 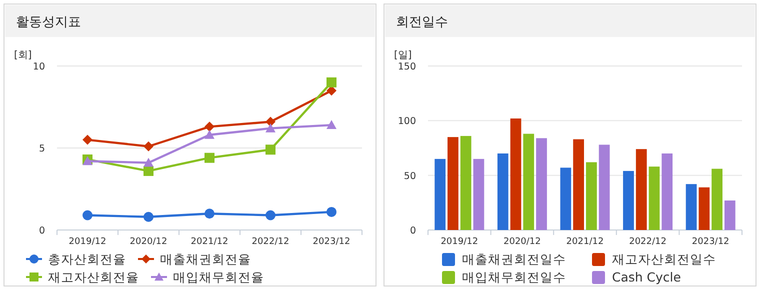 What do you see at coordinates (403, 55) in the screenshot?
I see `y-axis-title: [일]` at bounding box center [403, 55].